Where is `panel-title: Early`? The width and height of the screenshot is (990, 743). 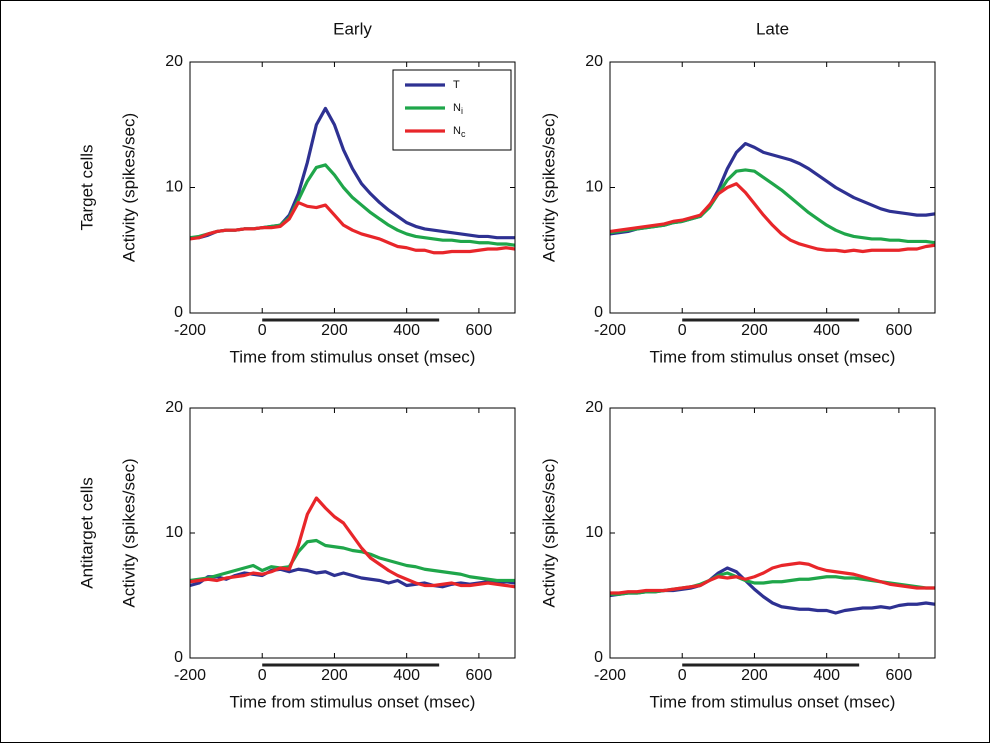
panel-title: Early is located at coordinates (352, 28).